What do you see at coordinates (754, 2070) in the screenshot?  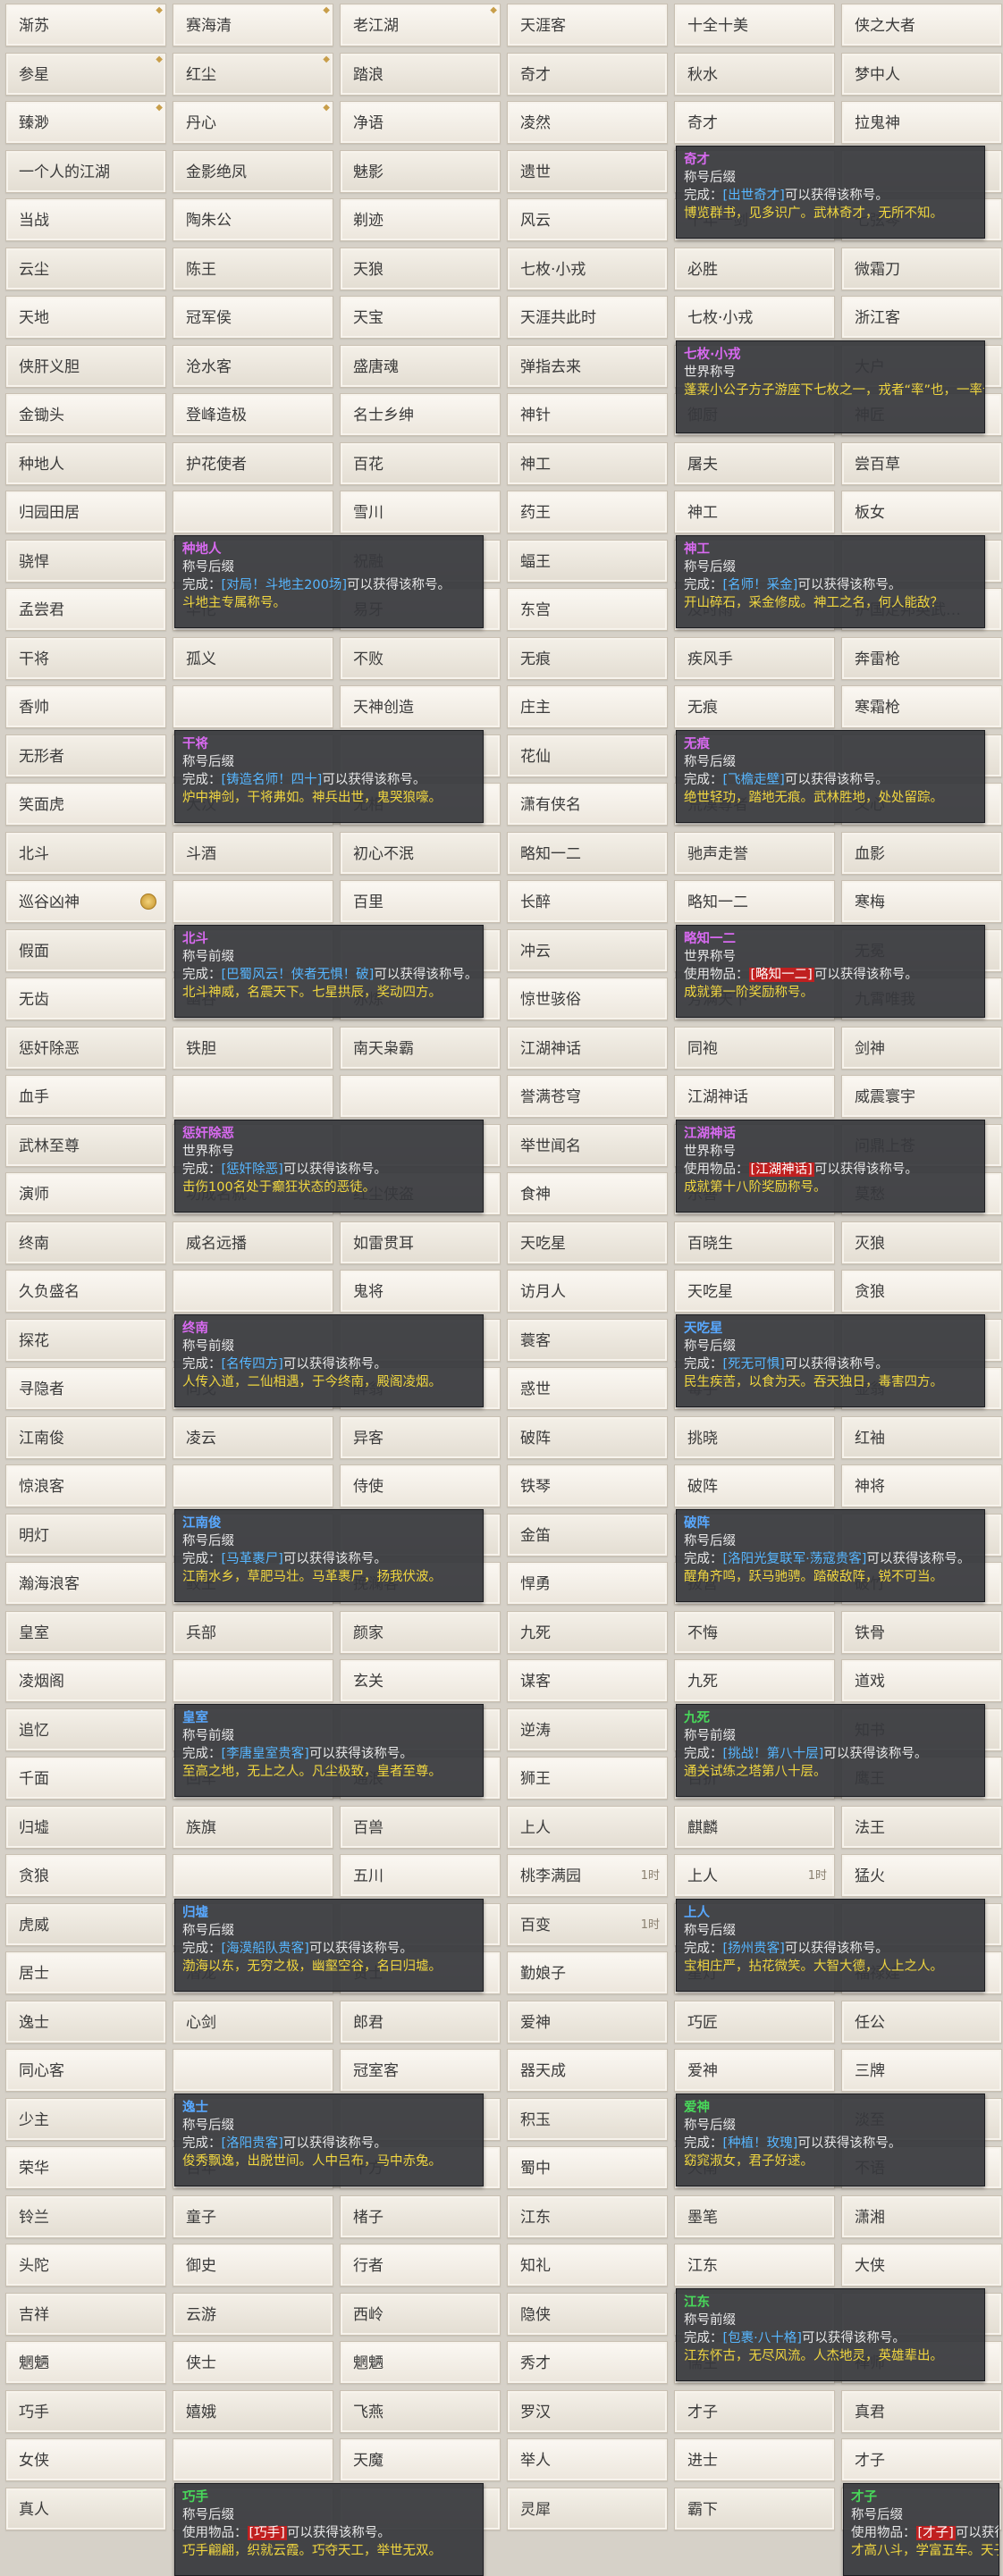 I see `title-cell: 爱神` at bounding box center [754, 2070].